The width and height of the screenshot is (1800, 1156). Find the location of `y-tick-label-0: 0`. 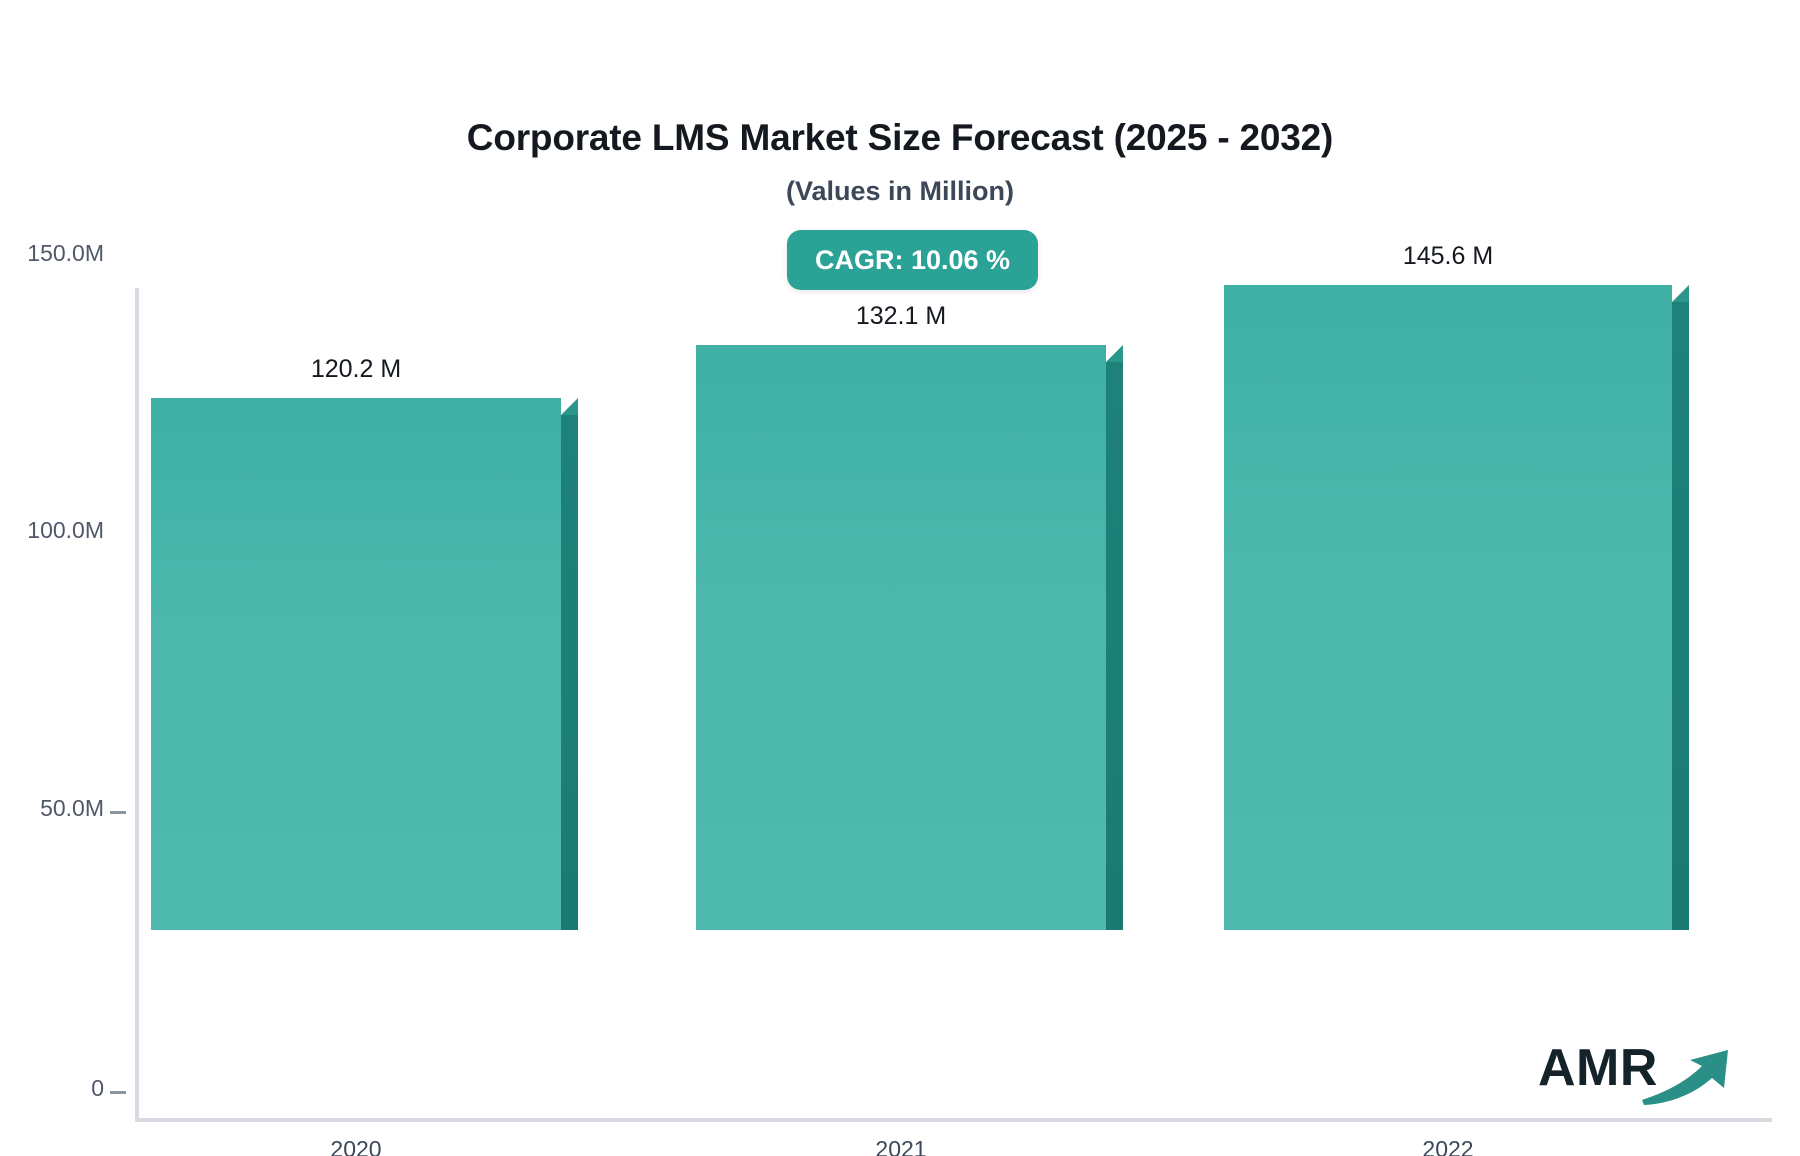

y-tick-label-0: 0 is located at coordinates (97, 1088).